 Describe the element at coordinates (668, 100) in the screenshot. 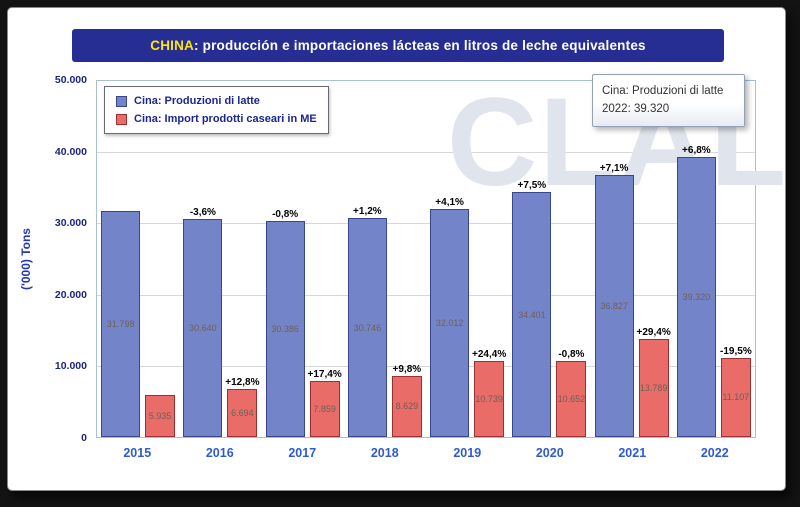

I see `tooltip: Cina: Produzioni di latte 2022: 39.320` at that location.